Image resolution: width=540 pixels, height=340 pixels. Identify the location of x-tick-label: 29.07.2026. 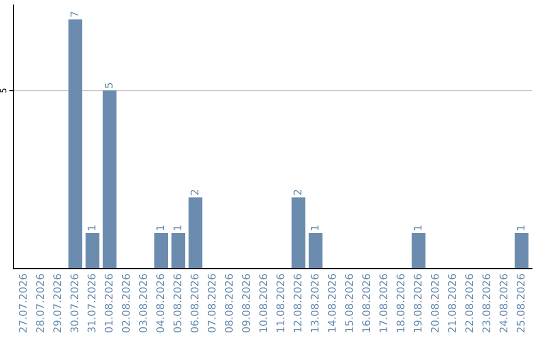
(57, 303).